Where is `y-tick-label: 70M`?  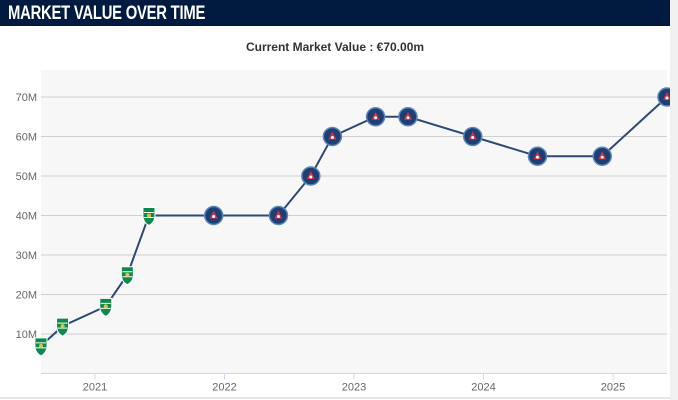 y-tick-label: 70M is located at coordinates (26, 98).